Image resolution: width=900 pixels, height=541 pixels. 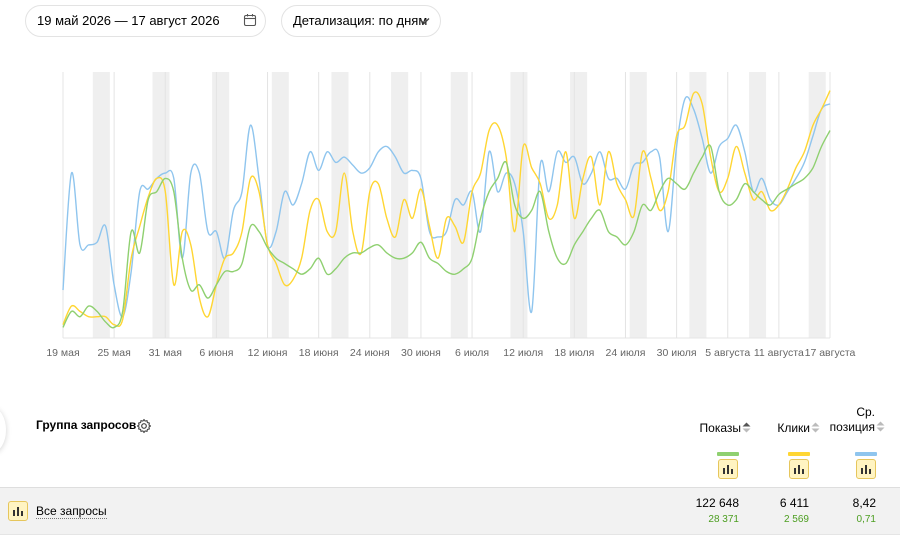 I want to click on x-tick-label: 19 мая, so click(x=62, y=353).